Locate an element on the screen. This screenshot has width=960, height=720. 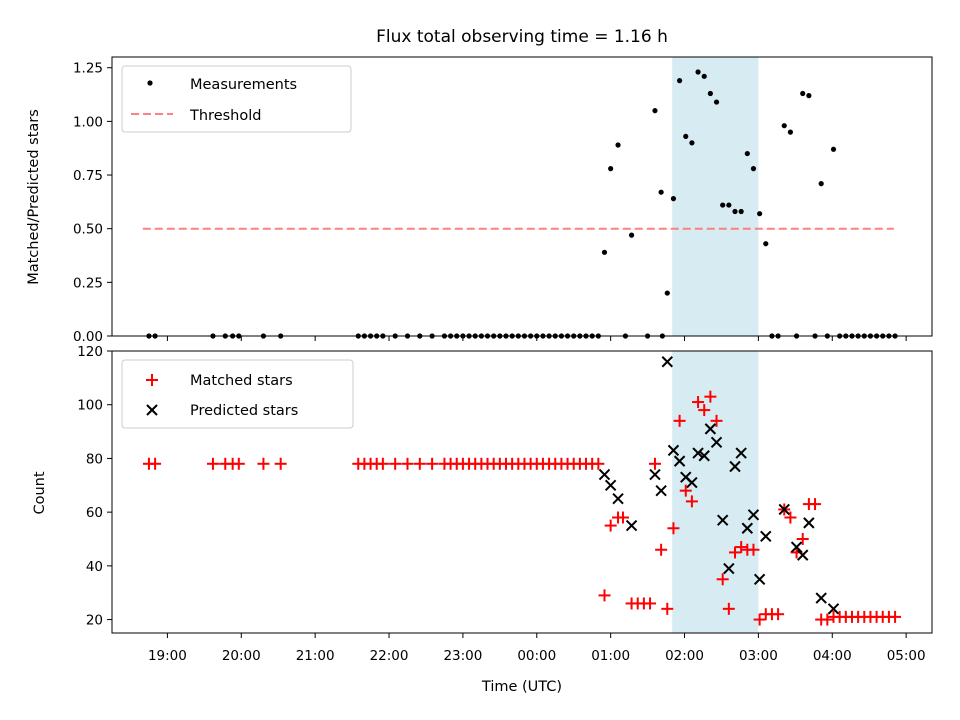
legend-measurements-marker is located at coordinates (150, 83).